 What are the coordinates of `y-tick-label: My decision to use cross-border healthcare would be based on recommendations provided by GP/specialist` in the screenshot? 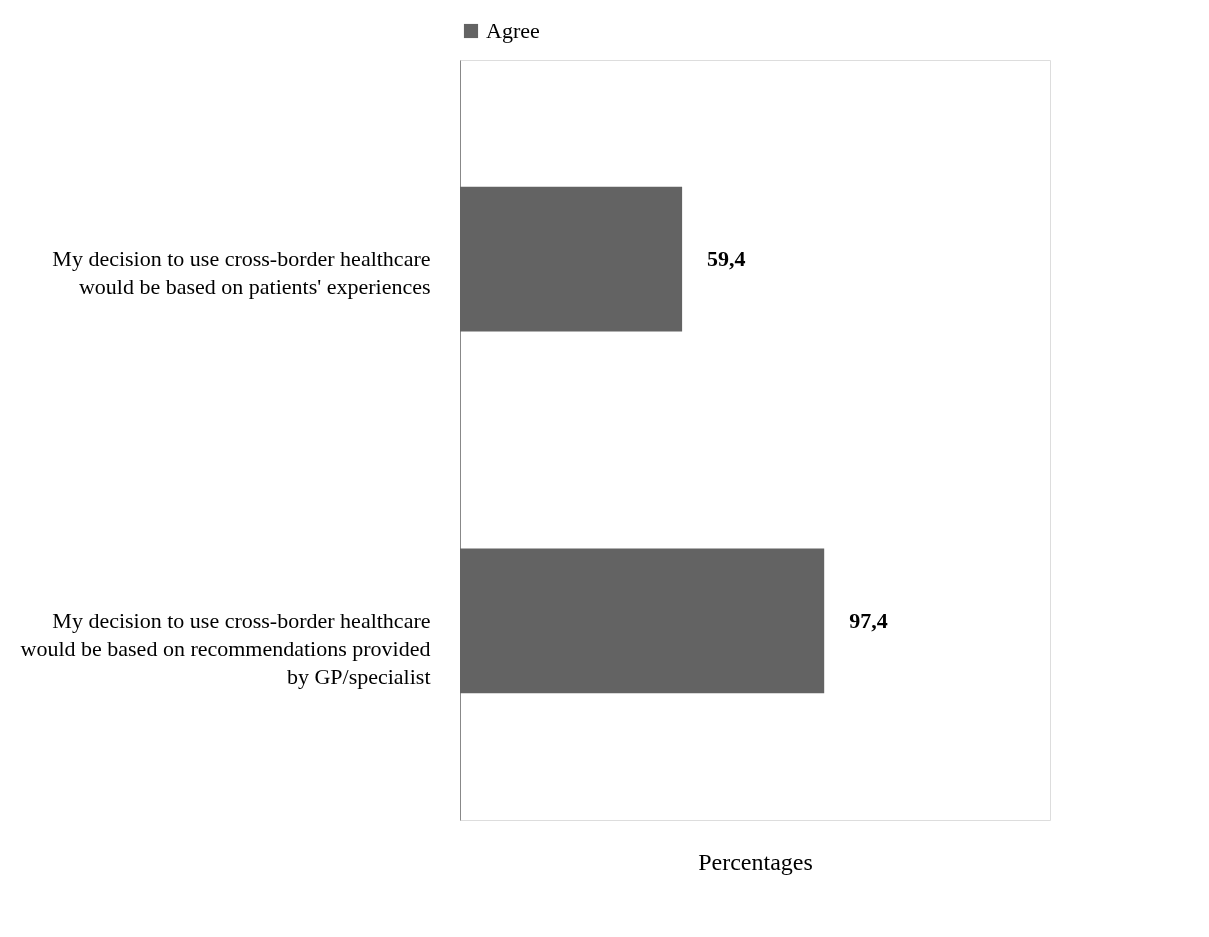 It's located at (225, 648).